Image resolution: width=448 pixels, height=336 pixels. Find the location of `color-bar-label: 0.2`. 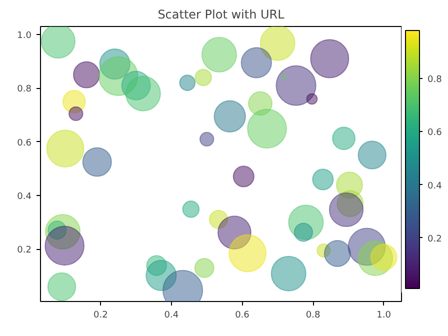

color-bar-label: 0.2 is located at coordinates (435, 239).